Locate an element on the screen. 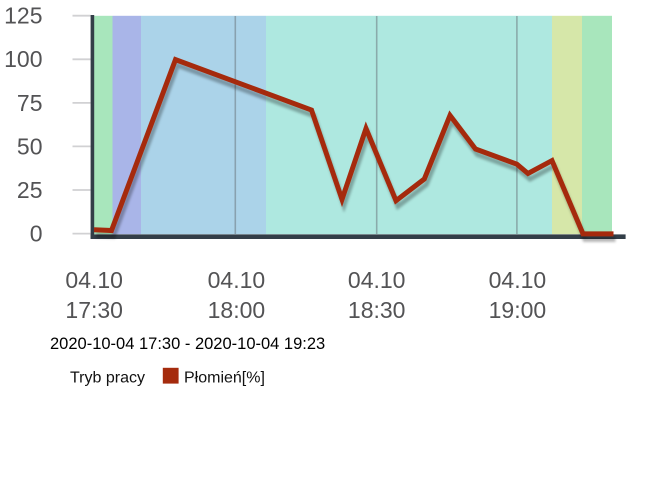 This screenshot has height=478, width=656. svg-text: 100 is located at coordinates (23, 59).